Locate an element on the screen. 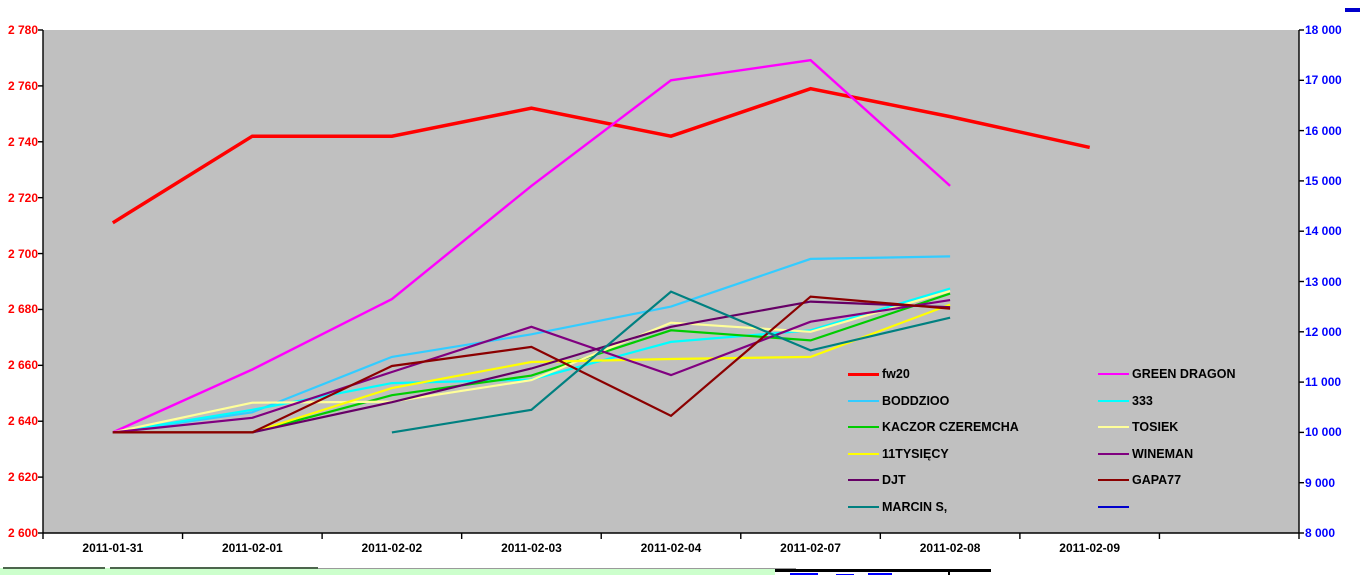  right-axis-tick-label: 17 000 is located at coordinates (1323, 80).